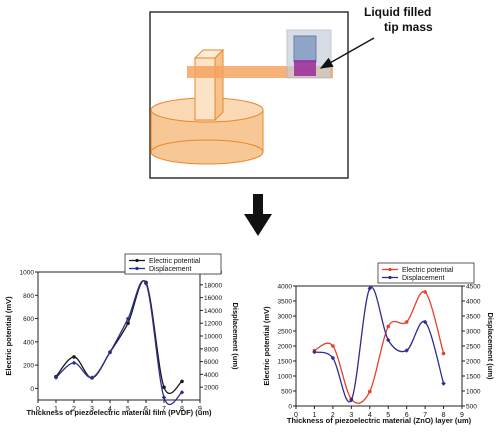  Describe the element at coordinates (213, 298) in the screenshot. I see `y2-tick-label: 16000` at that location.